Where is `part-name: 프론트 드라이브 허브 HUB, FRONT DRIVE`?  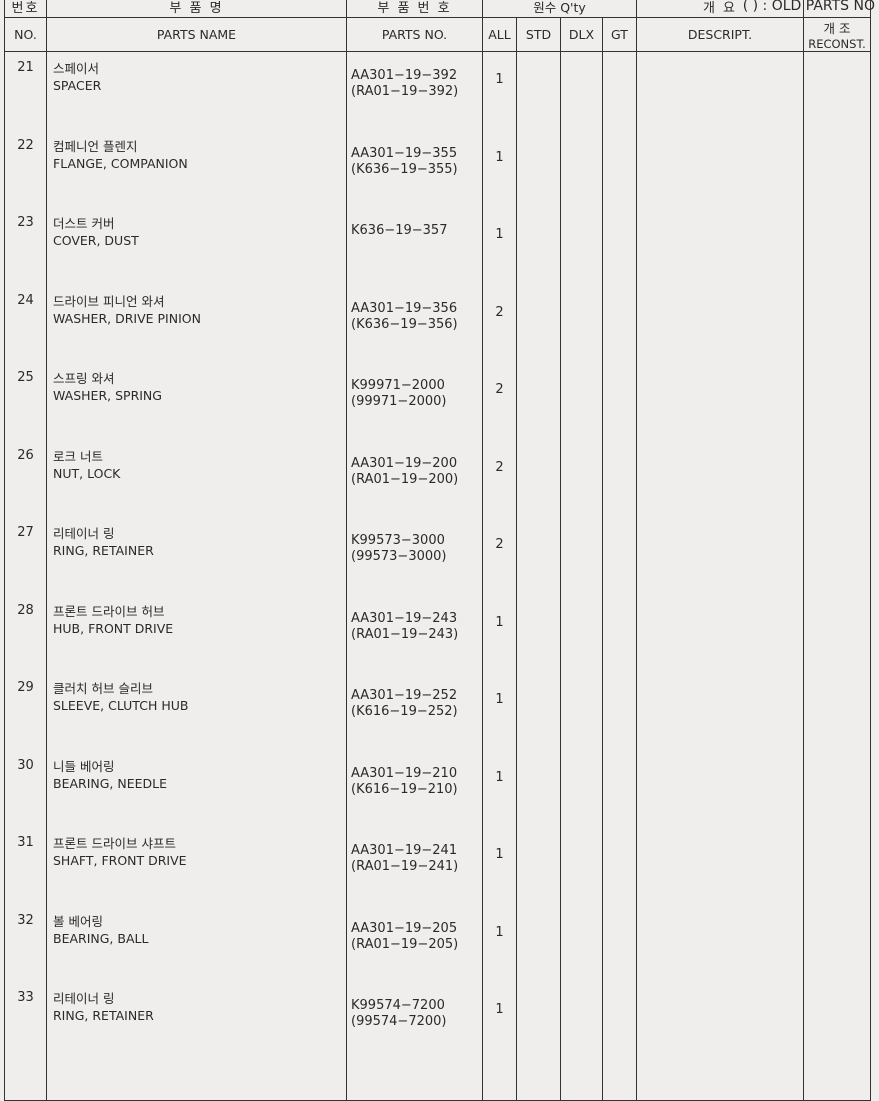
part-name: 프론트 드라이브 허브 HUB, FRONT DRIVE is located at coordinates (196, 633).